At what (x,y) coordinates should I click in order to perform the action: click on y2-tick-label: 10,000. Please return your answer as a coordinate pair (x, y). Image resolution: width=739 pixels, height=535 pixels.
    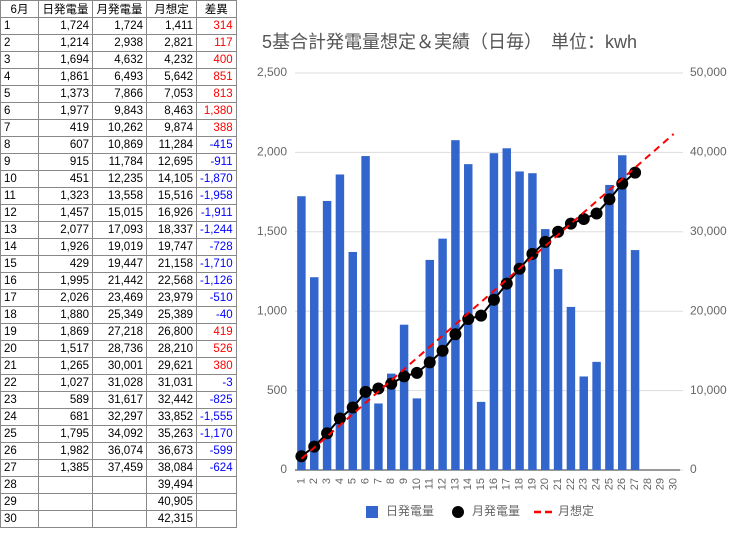
    Looking at the image, I should click on (708, 390).